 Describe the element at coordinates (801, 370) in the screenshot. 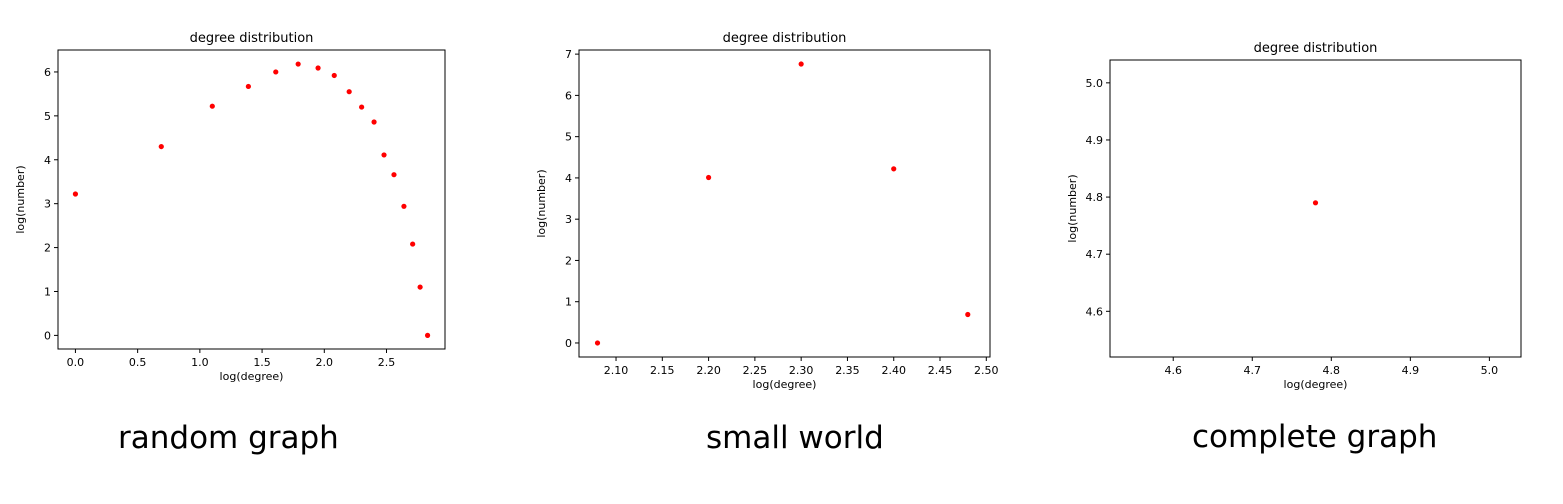

I see `x-tick-label: 2.30` at that location.